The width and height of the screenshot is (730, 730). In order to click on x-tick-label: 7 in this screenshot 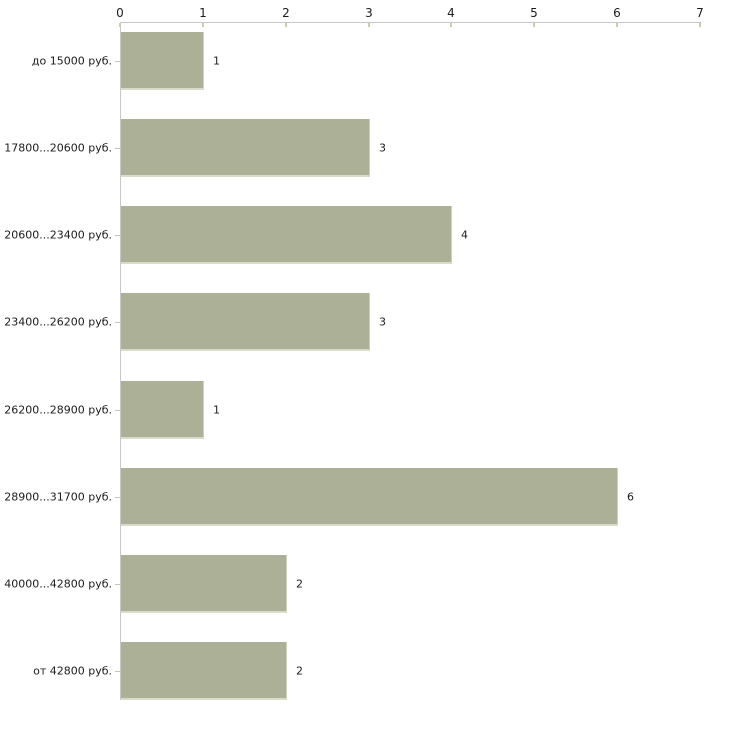, I will do `click(700, 13)`.